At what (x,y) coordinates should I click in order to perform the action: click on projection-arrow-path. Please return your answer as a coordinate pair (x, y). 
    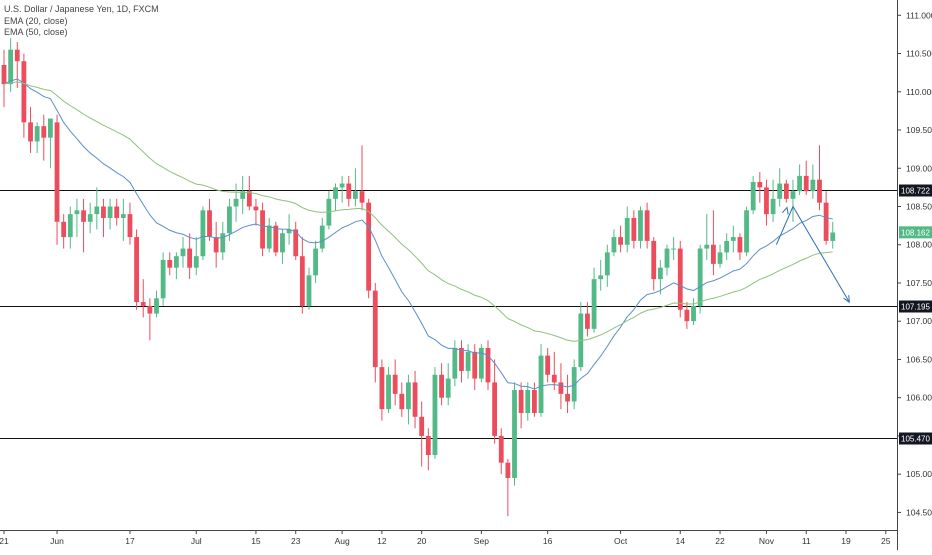
    Looking at the image, I should click on (812, 254).